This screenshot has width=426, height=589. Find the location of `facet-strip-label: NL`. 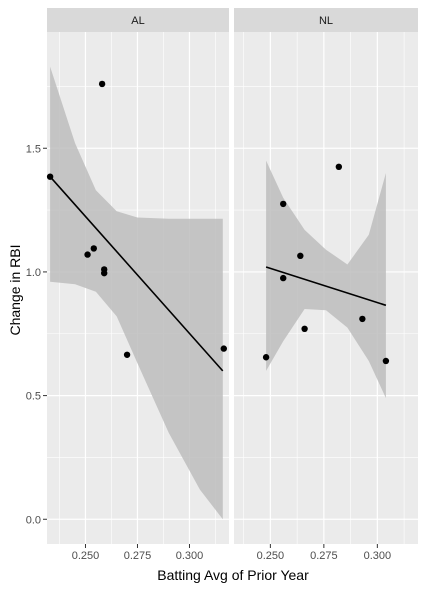

facet-strip-label: NL is located at coordinates (326, 21).